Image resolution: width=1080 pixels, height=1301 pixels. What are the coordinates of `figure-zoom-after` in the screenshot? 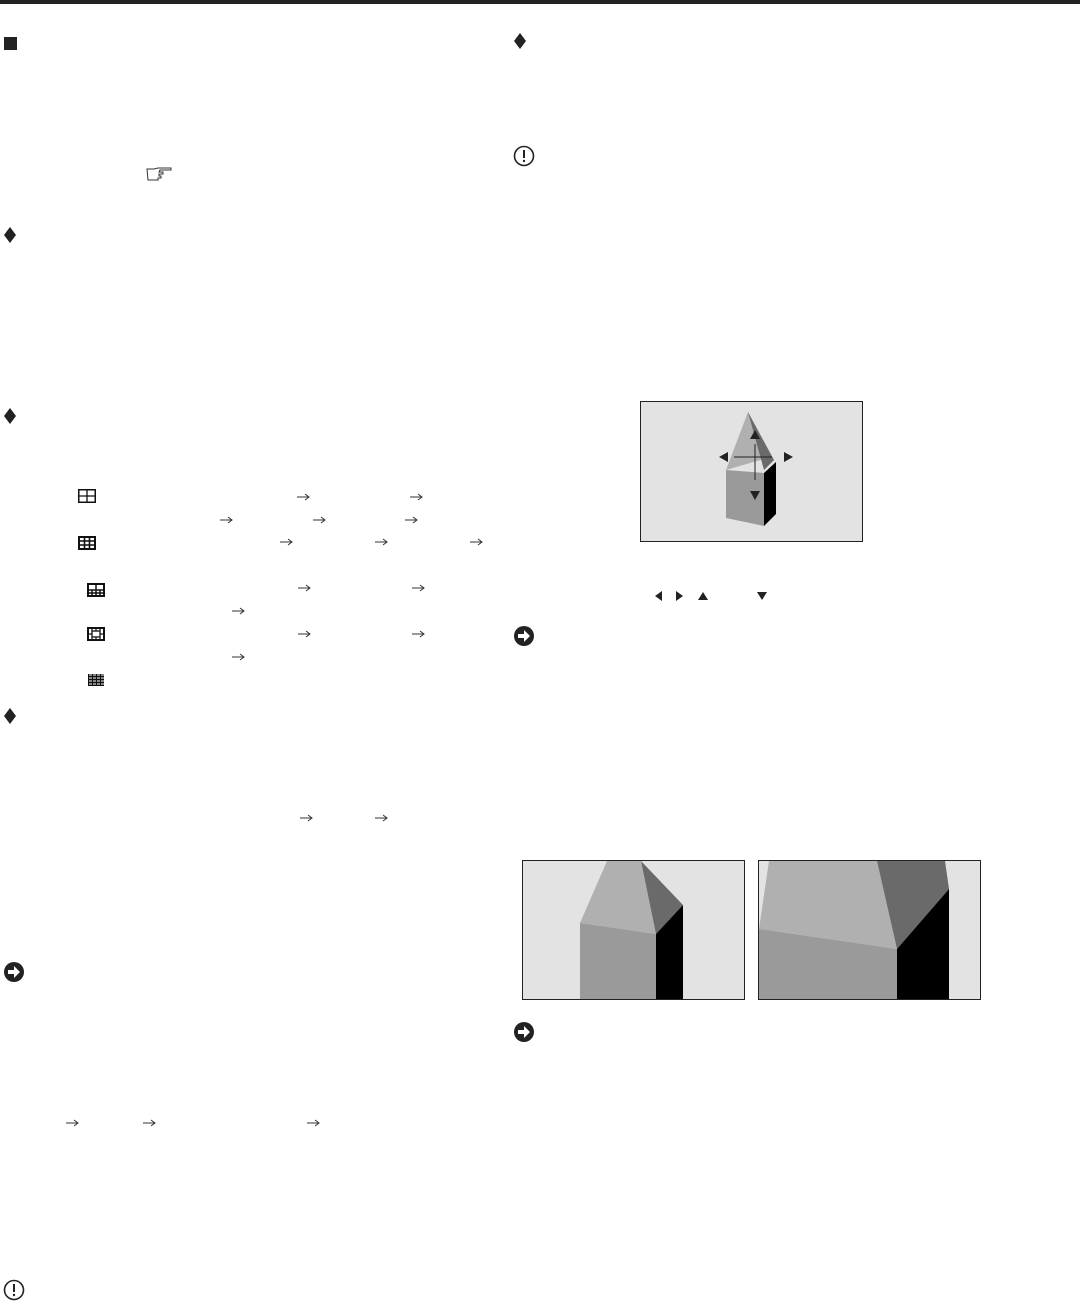 It's located at (869, 930).